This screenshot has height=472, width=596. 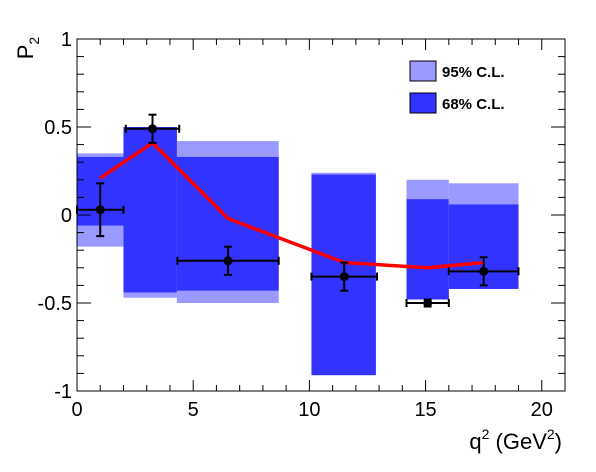 I want to click on y-tick-label: 0.5, so click(x=58, y=128).